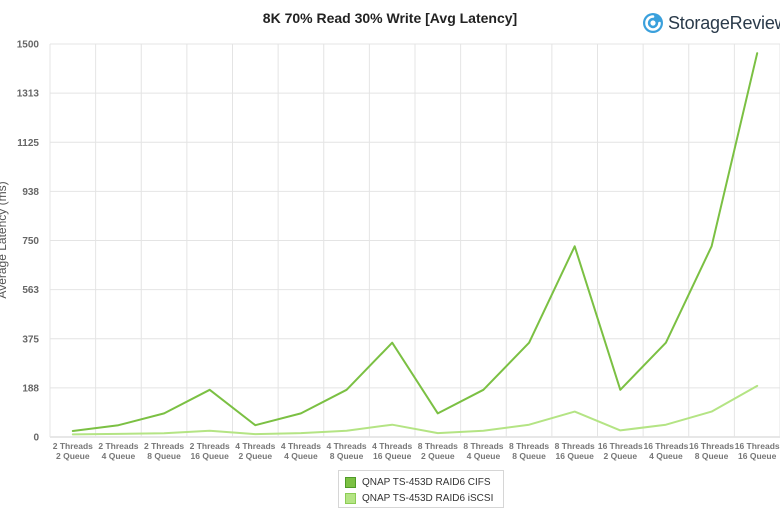 The height and width of the screenshot is (516, 780). What do you see at coordinates (438, 451) in the screenshot?
I see `x-tick-label: 8 Threads 2 Queue` at bounding box center [438, 451].